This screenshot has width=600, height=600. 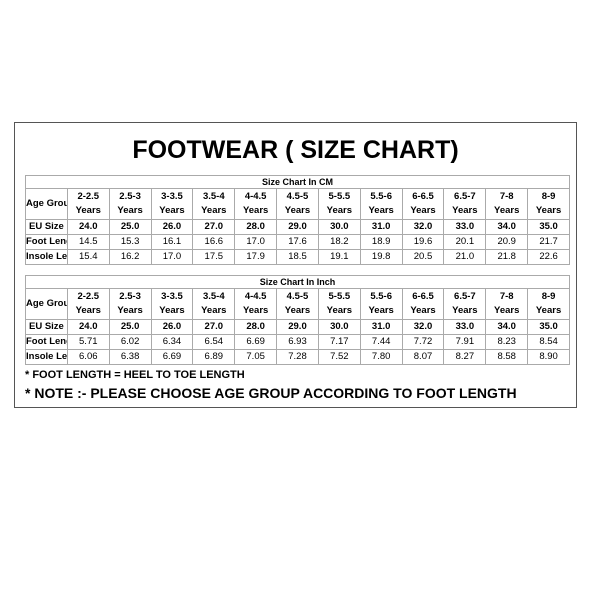 I want to click on age-group-cell: 2.5-3 Years, so click(x=130, y=304).